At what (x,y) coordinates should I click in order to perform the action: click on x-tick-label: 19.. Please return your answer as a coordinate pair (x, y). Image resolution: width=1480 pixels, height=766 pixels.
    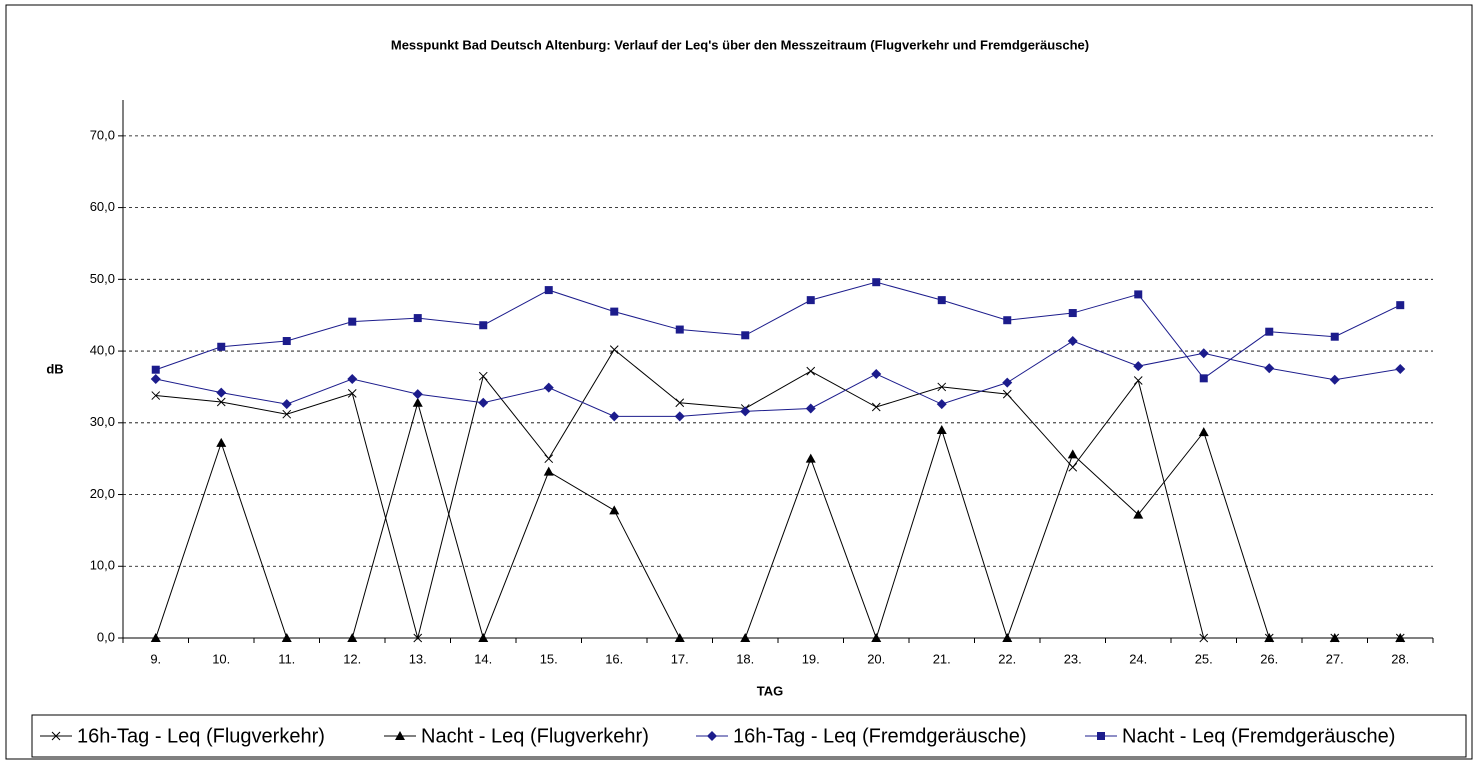
    Looking at the image, I should click on (811, 658).